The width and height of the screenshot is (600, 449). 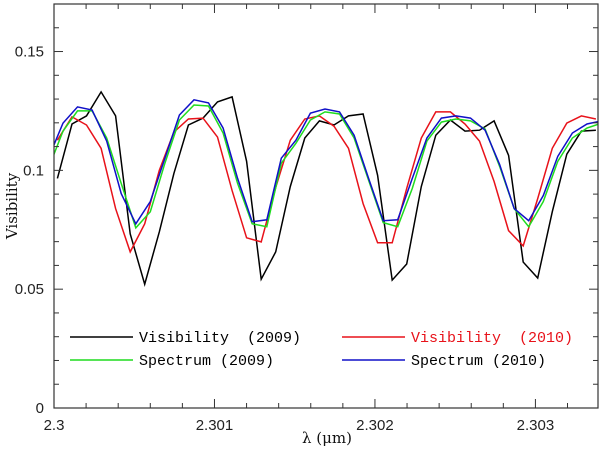 What do you see at coordinates (12, 206) in the screenshot?
I see `y-axis-title: Visibility` at bounding box center [12, 206].